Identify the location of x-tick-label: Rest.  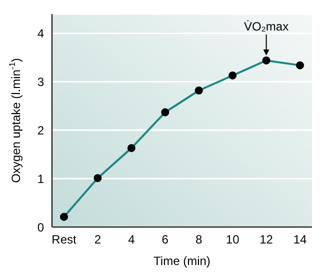
(64, 239).